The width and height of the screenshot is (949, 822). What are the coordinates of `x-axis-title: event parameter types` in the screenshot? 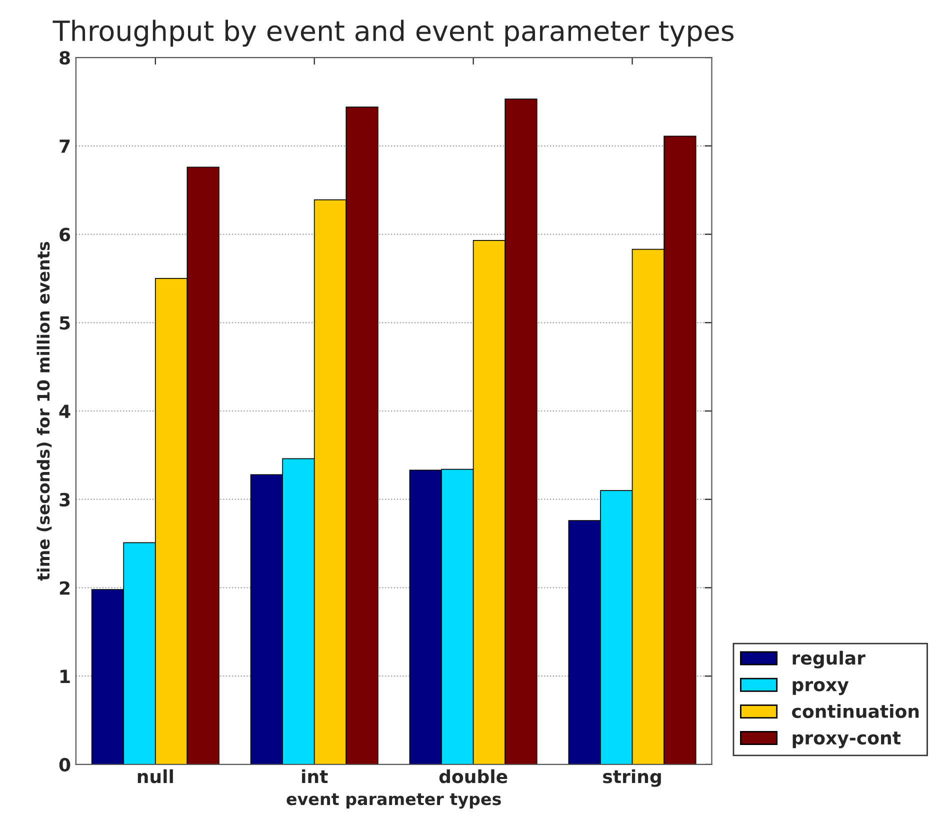 It's located at (393, 801).